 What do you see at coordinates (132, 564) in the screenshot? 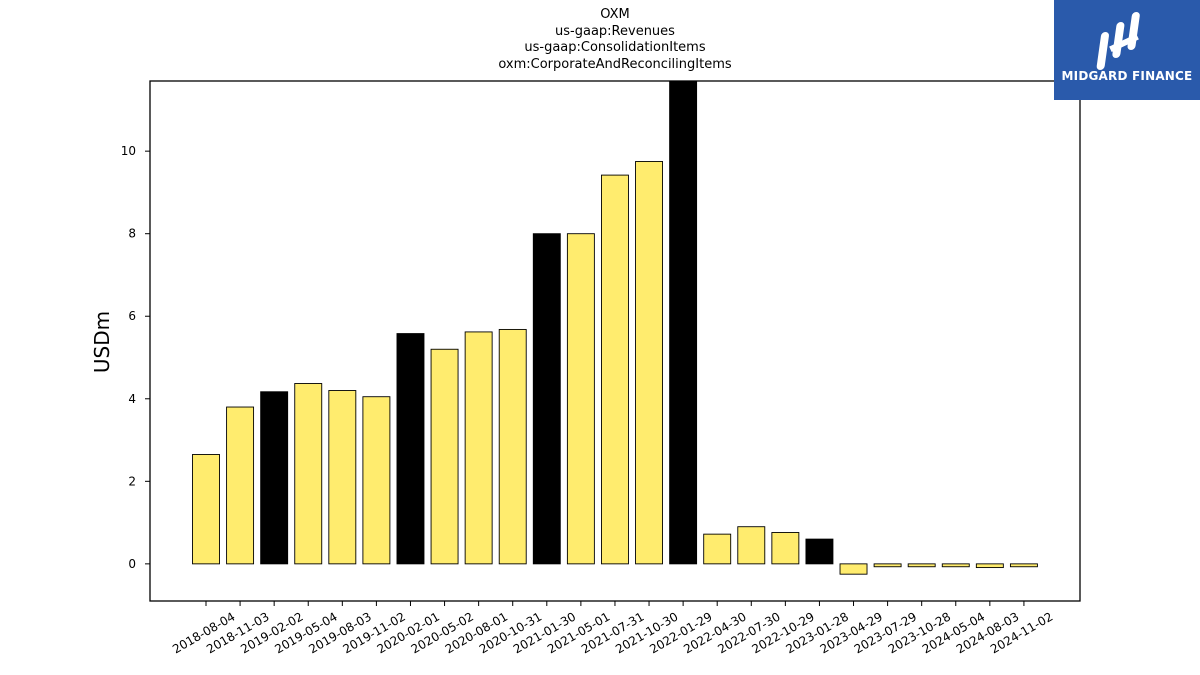
I see `y-tick-label: 0` at bounding box center [132, 564].